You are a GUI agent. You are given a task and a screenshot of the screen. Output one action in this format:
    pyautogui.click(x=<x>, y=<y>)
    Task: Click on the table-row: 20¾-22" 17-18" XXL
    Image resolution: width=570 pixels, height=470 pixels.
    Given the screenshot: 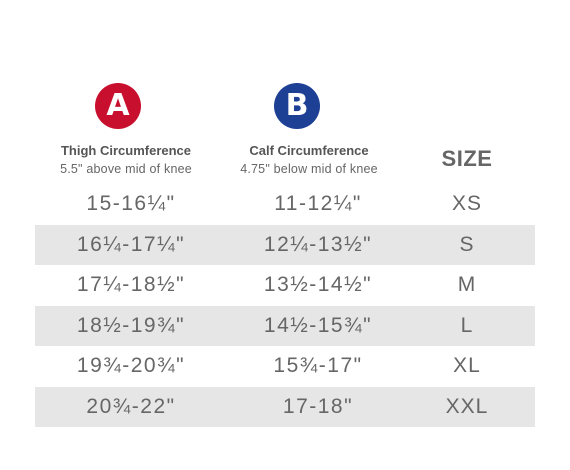 What is the action you would take?
    pyautogui.click(x=285, y=406)
    